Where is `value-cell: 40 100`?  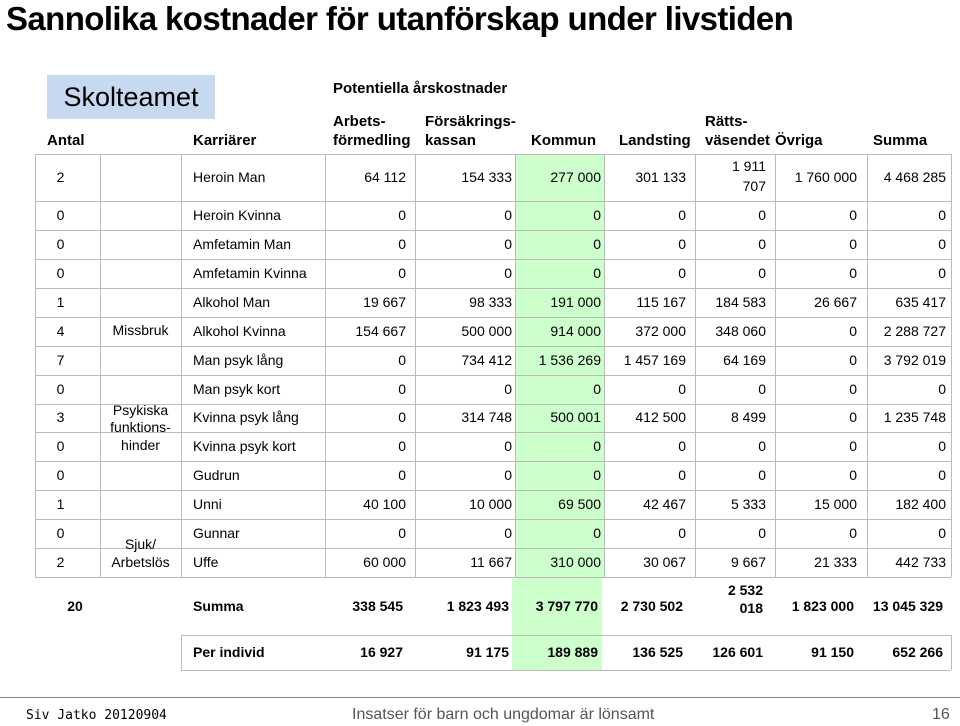
value-cell: 40 100 is located at coordinates (384, 503).